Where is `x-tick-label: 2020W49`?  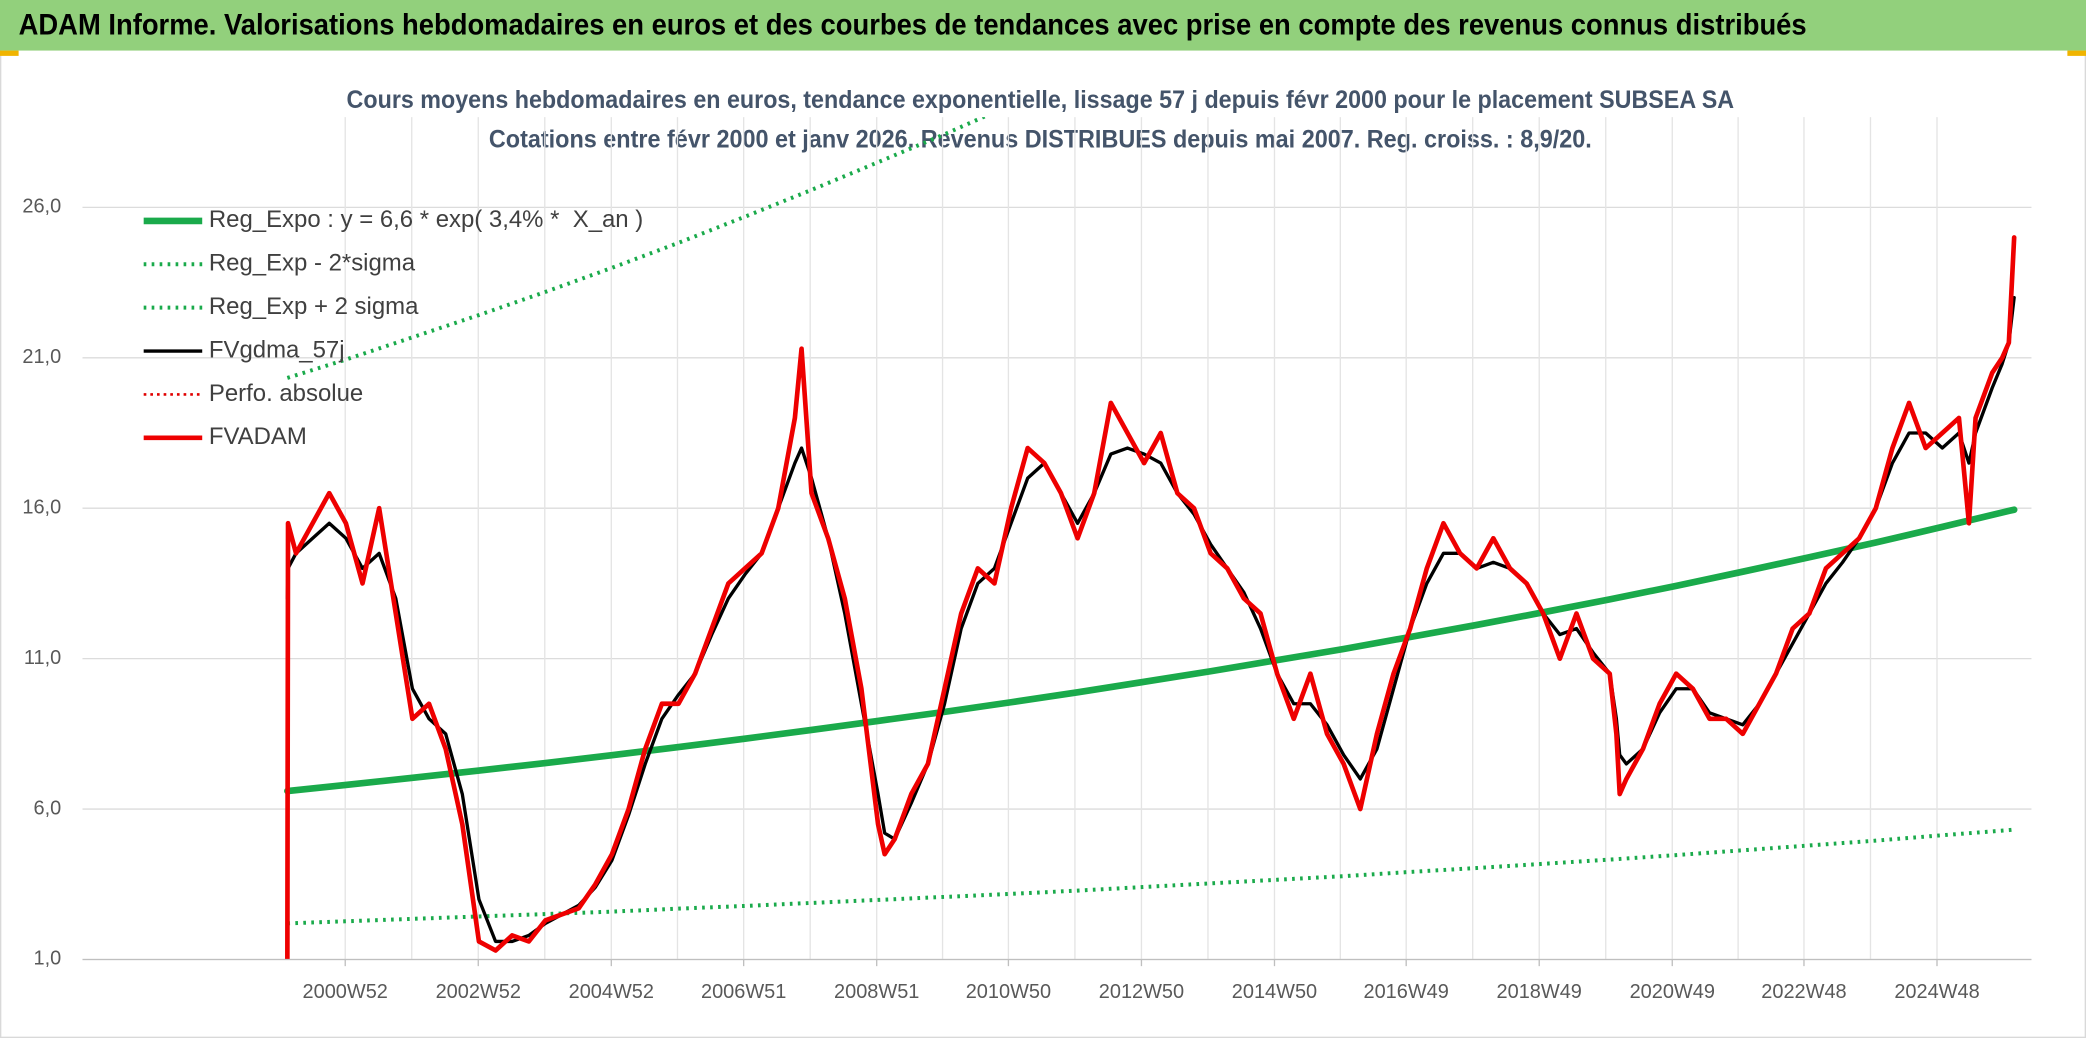
x-tick-label: 2020W49 is located at coordinates (1672, 992).